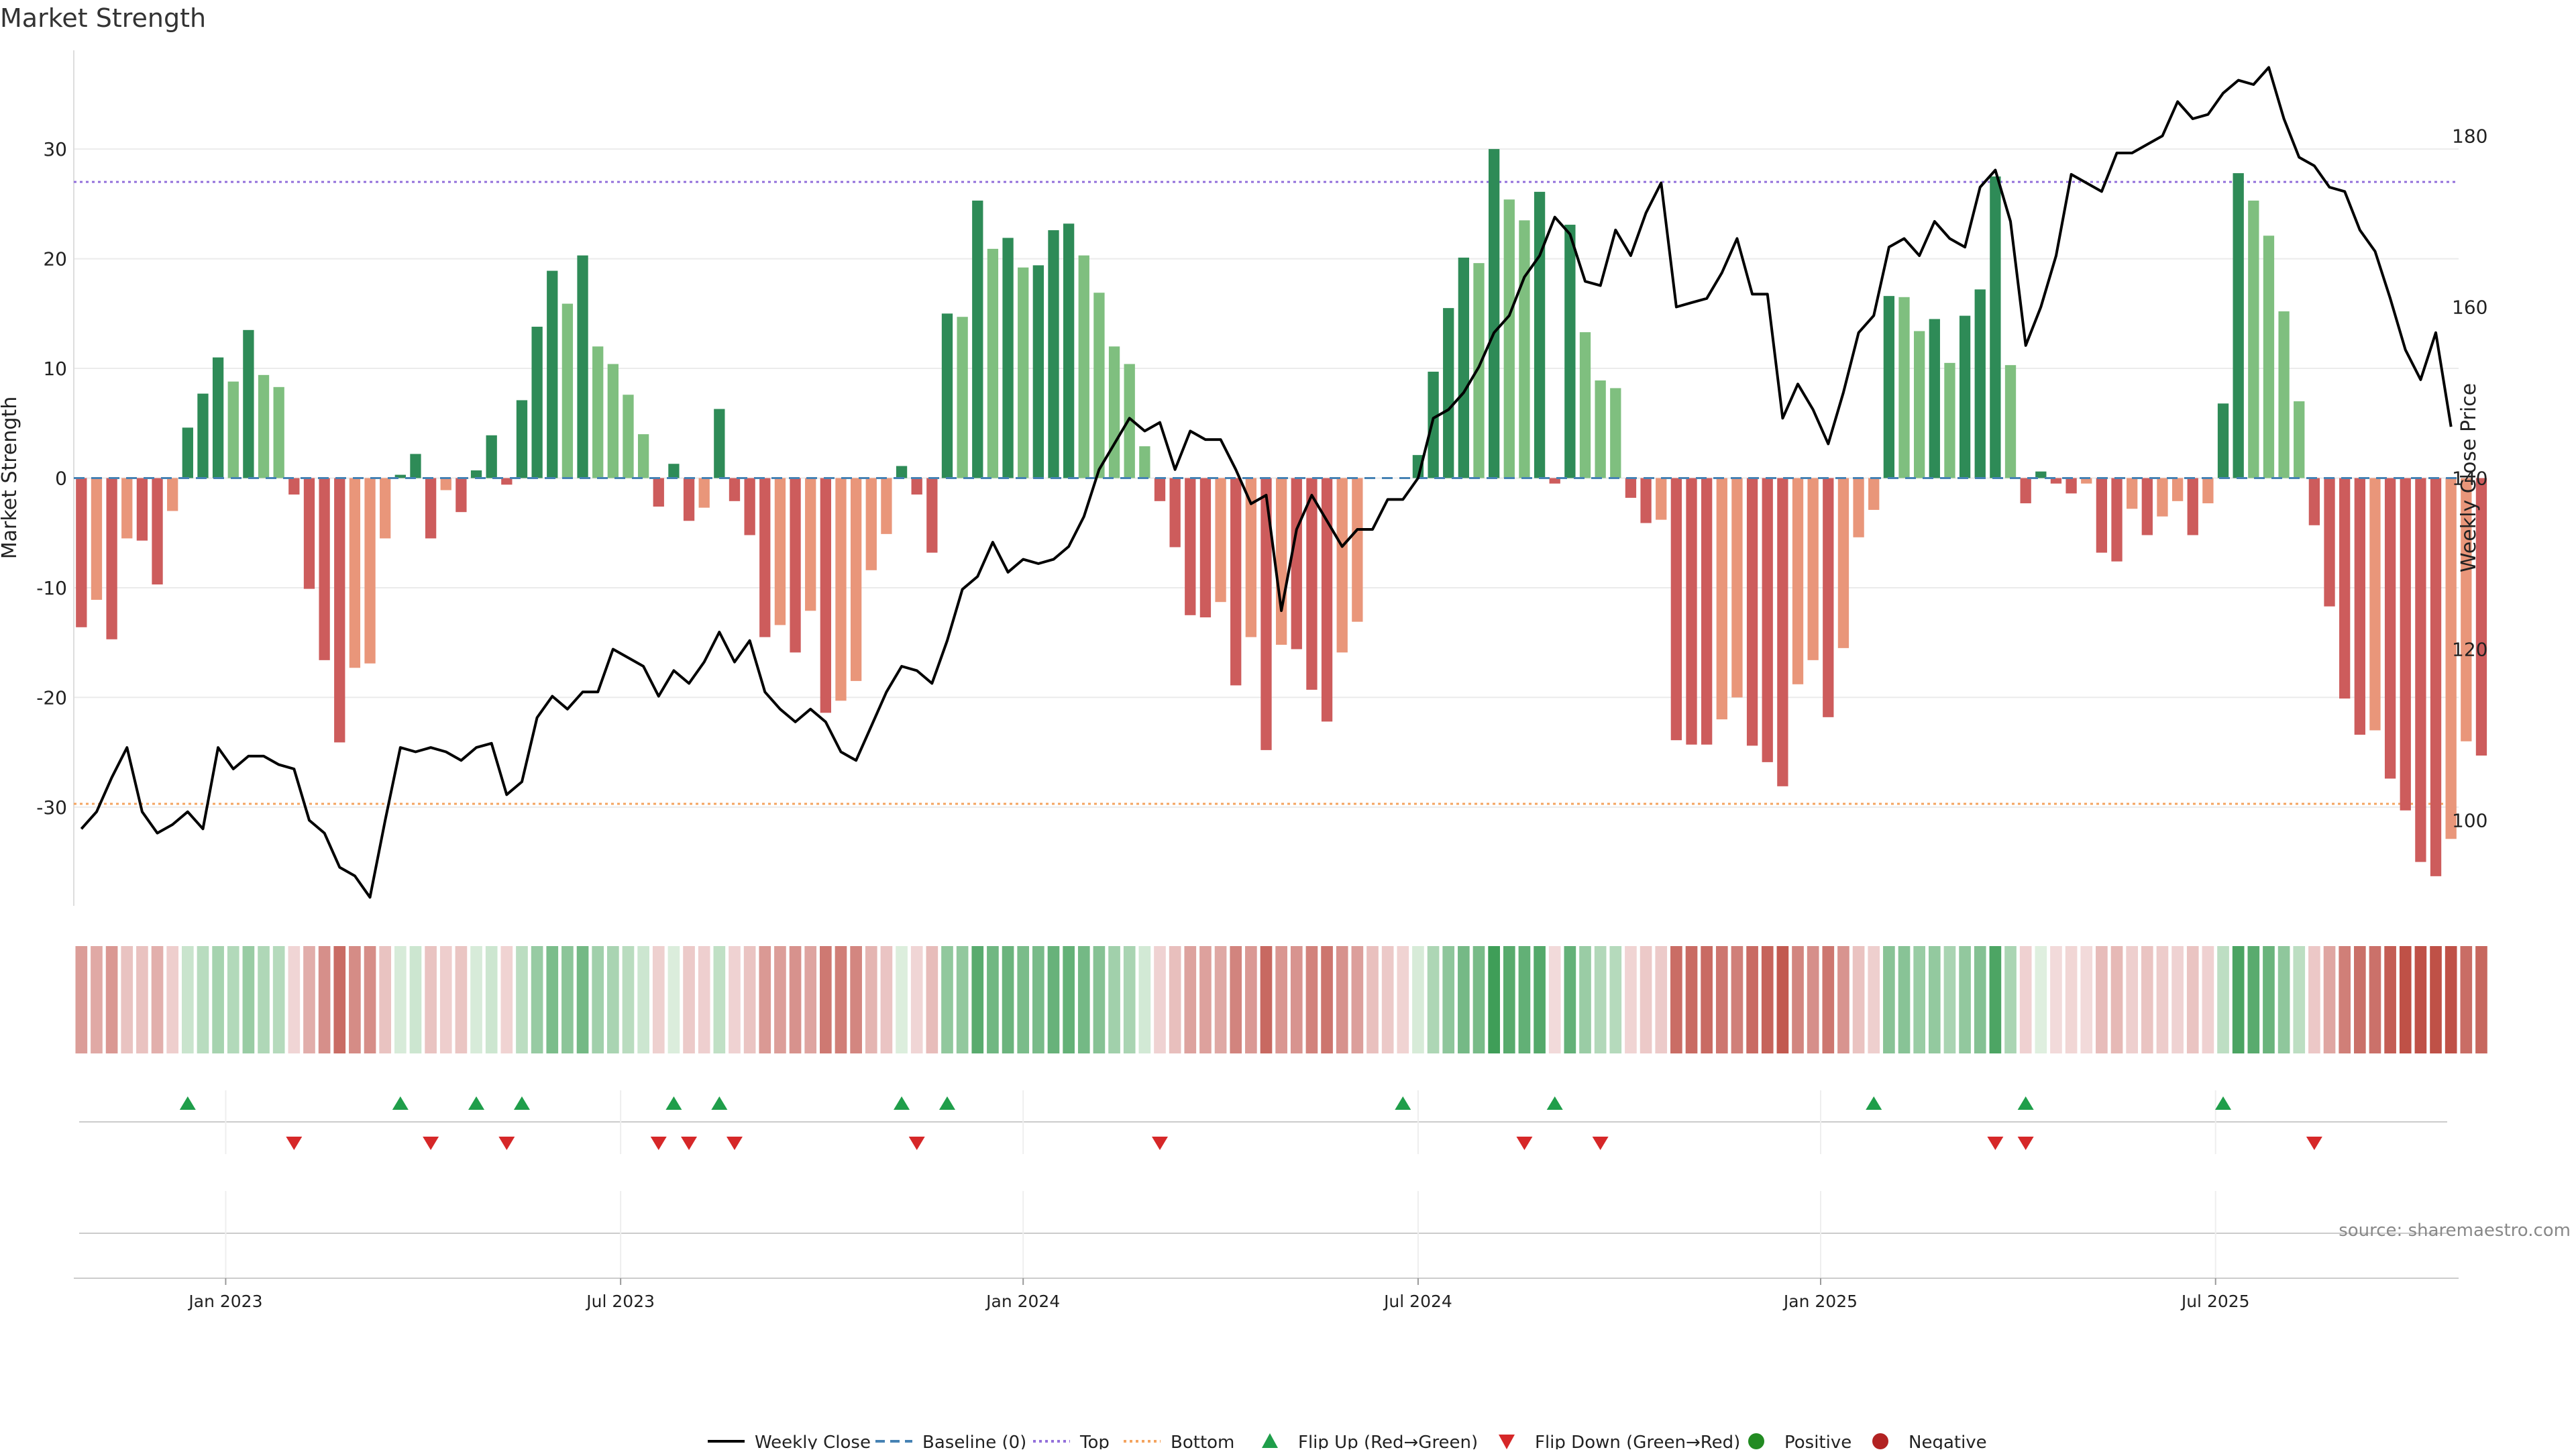 Image resolution: width=2576 pixels, height=1452 pixels. What do you see at coordinates (51, 588) in the screenshot?
I see `y-tick-label: -10` at bounding box center [51, 588].